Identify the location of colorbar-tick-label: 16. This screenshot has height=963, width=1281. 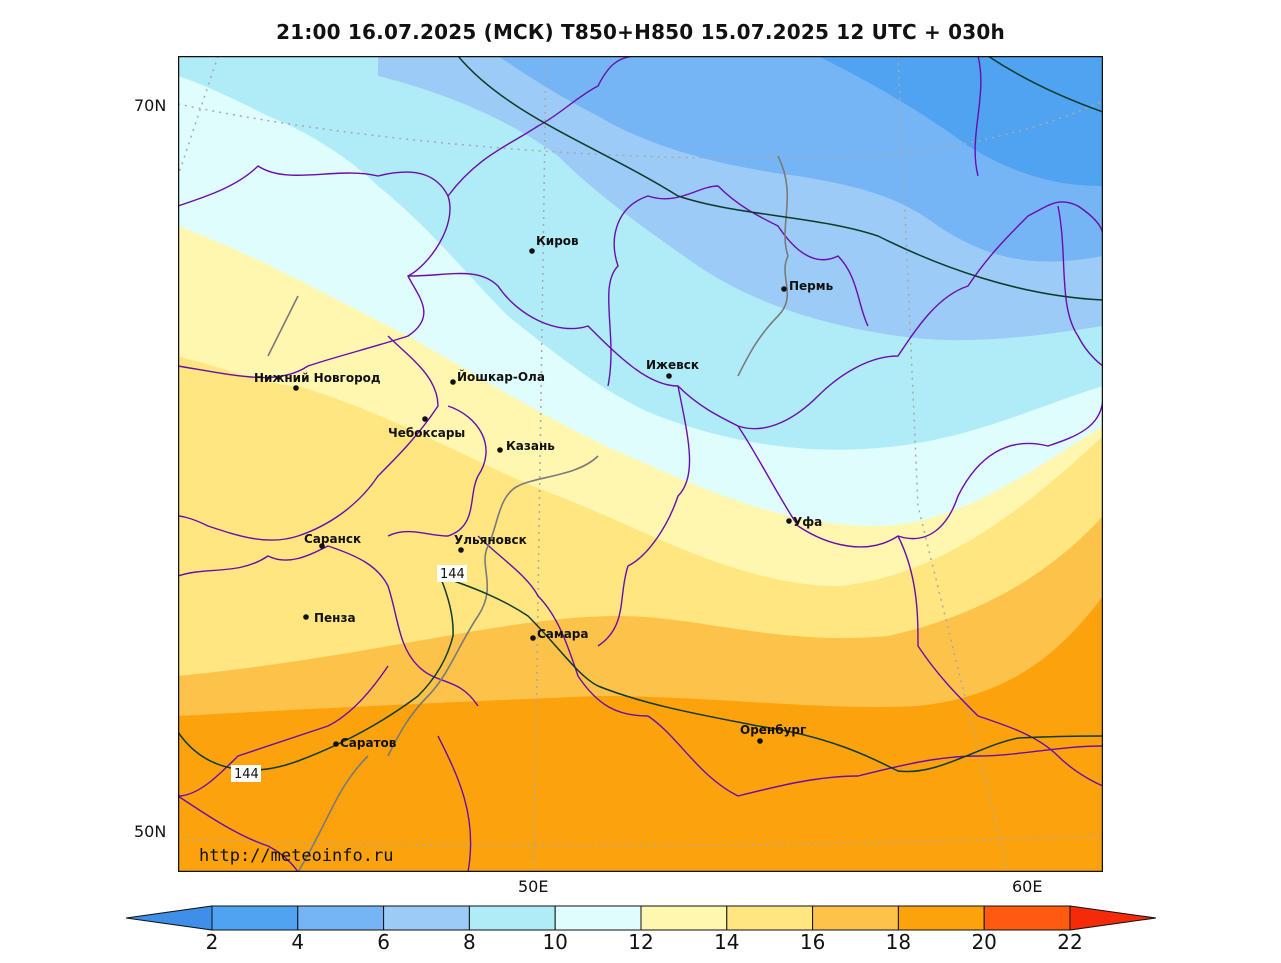
(812, 942).